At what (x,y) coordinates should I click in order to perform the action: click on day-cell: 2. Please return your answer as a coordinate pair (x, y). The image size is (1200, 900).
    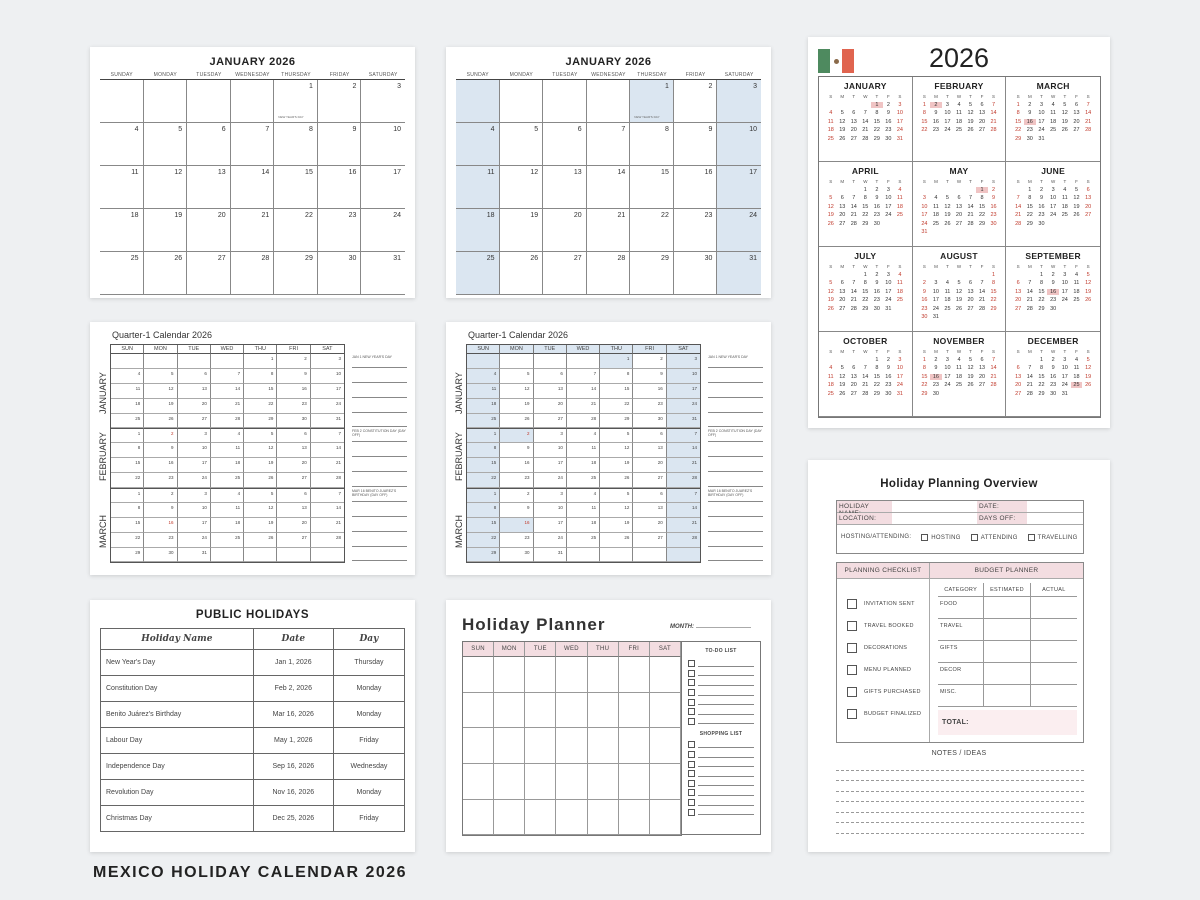
    Looking at the image, I should click on (650, 361).